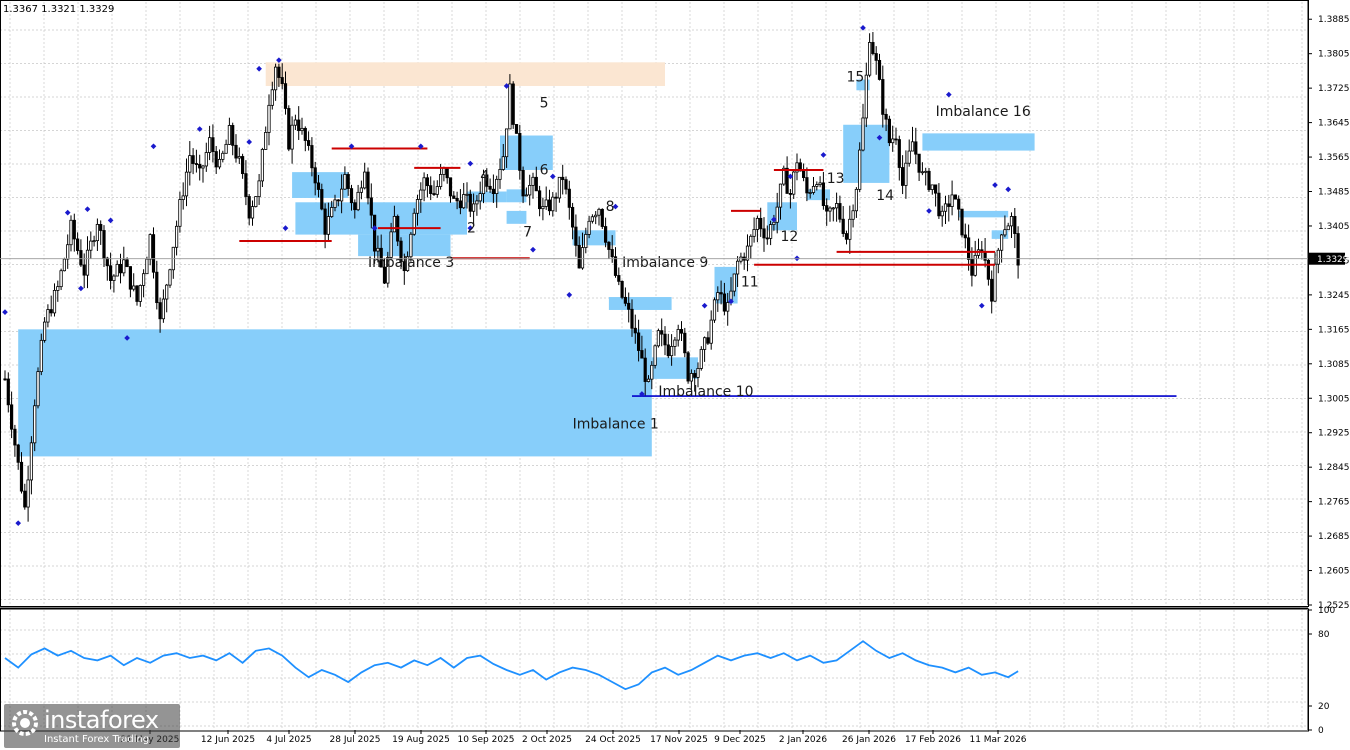 The image size is (1350, 750). I want to click on price-tick-label: 1.2685, so click(1334, 537).